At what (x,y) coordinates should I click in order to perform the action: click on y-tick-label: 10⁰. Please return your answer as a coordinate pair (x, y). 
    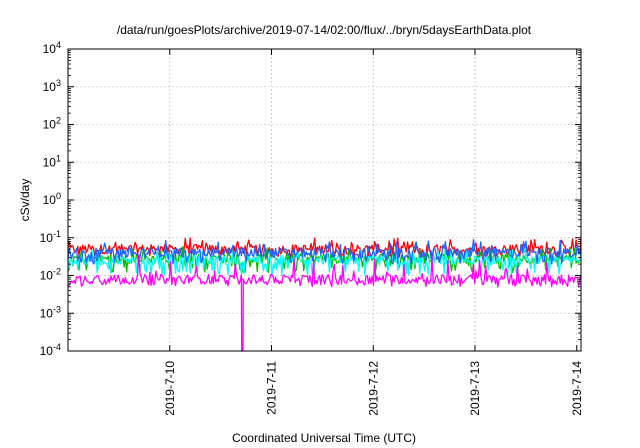
    Looking at the image, I should click on (52, 199).